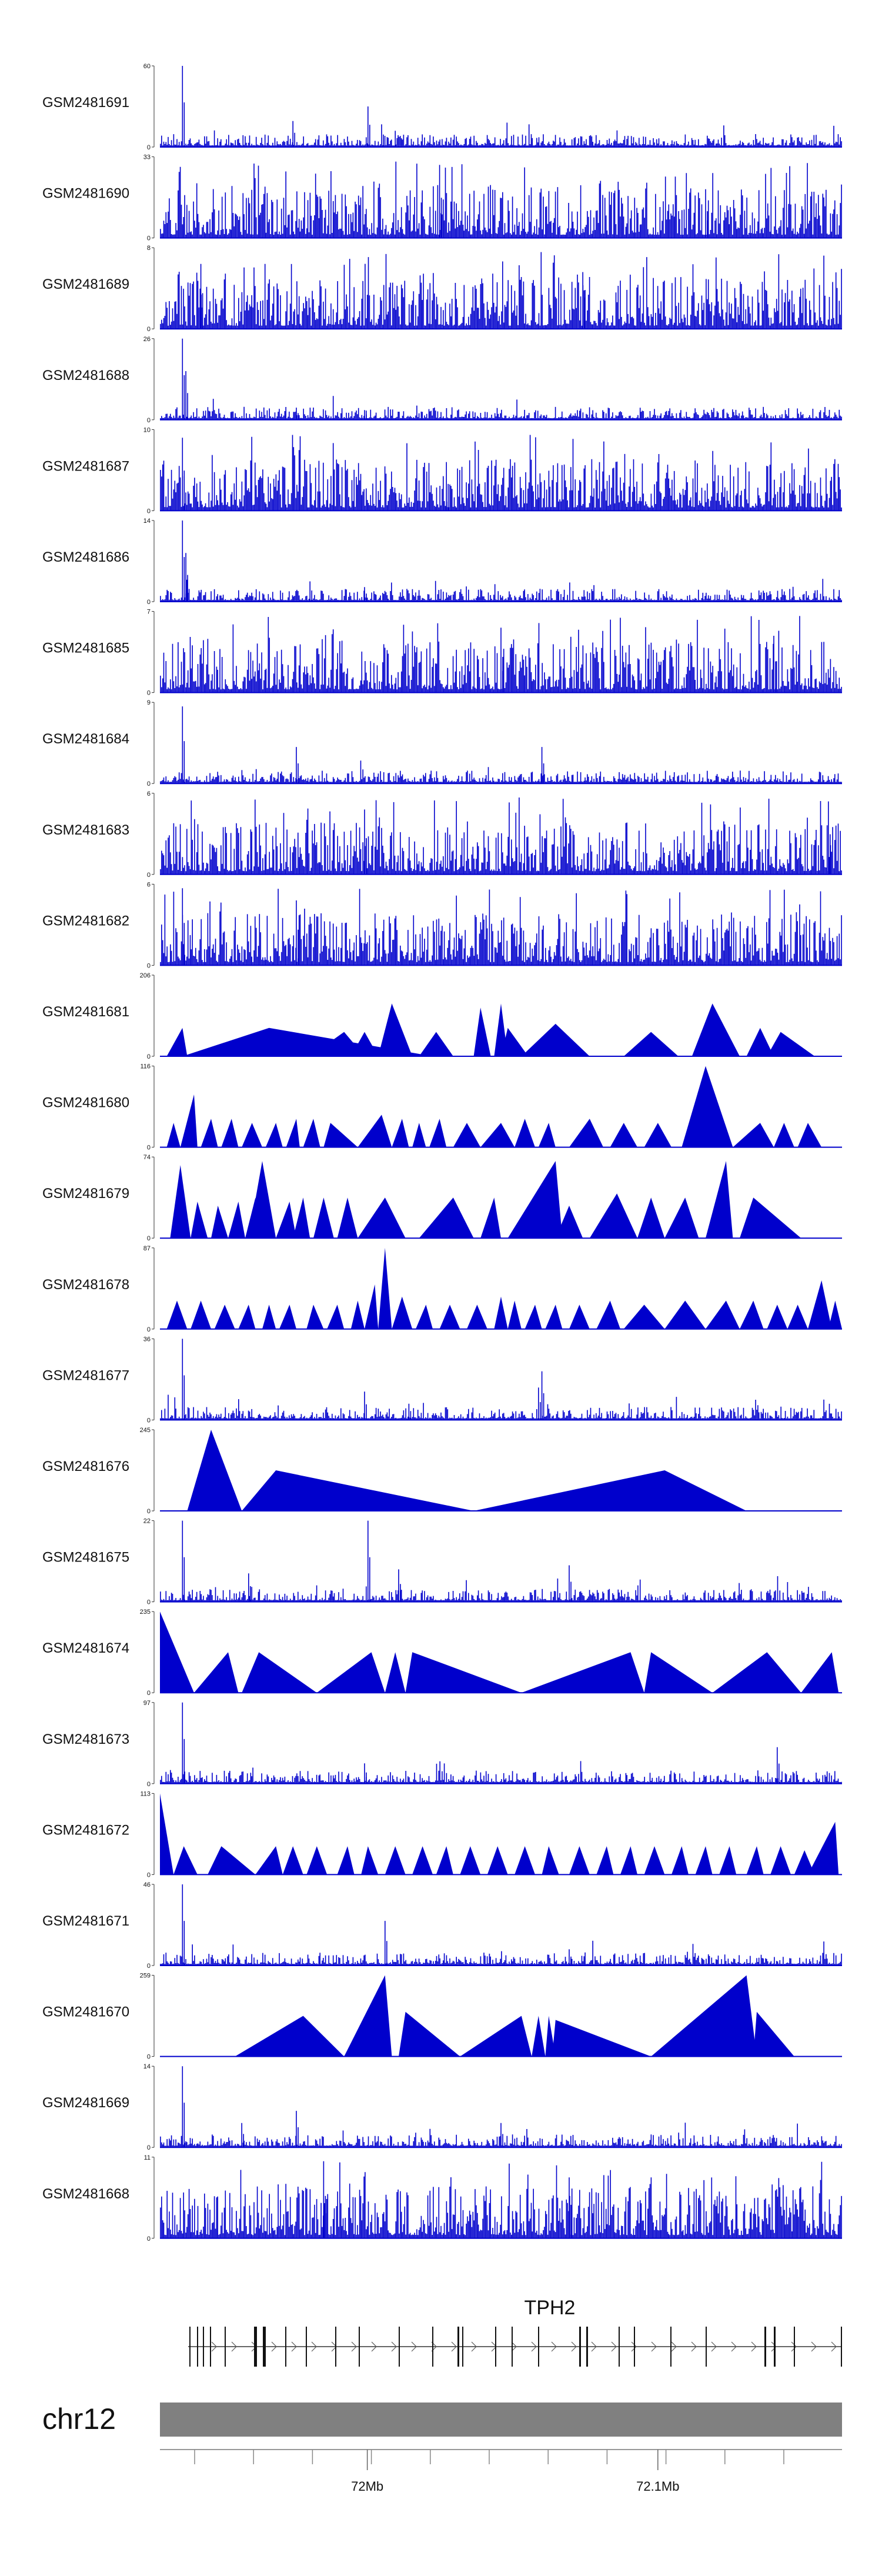  What do you see at coordinates (147, 1339) in the screenshot?
I see `track-ymax-label: 36` at bounding box center [147, 1339].